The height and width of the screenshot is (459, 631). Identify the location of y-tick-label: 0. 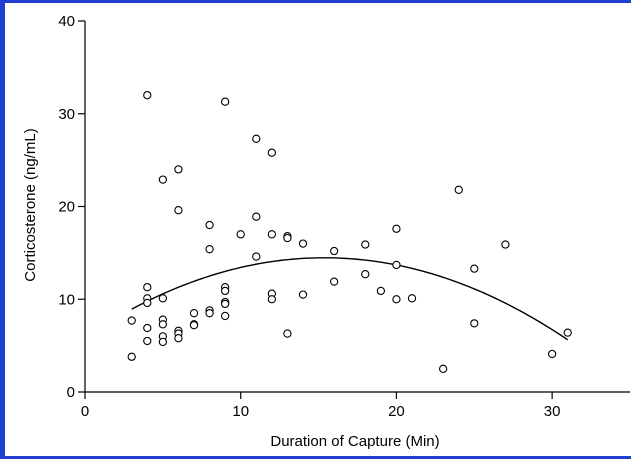
(71, 392).